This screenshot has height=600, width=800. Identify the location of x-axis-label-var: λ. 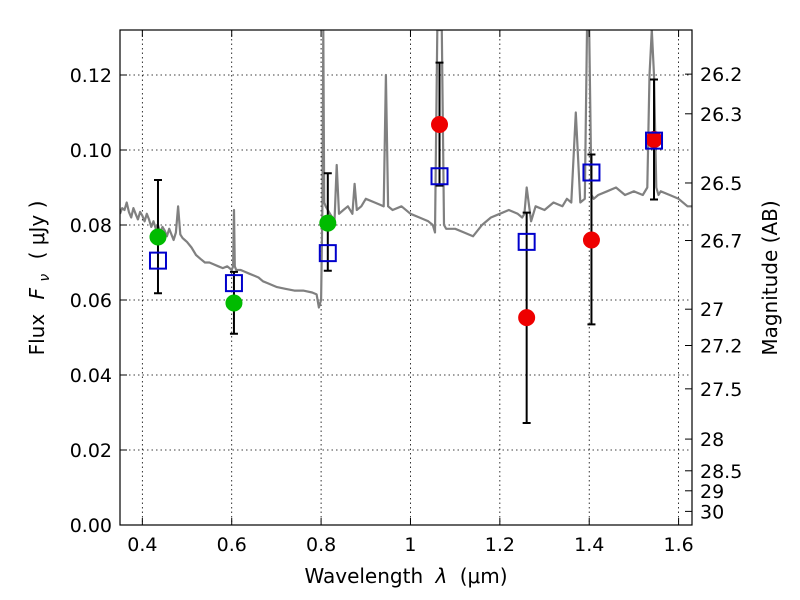
(441, 576).